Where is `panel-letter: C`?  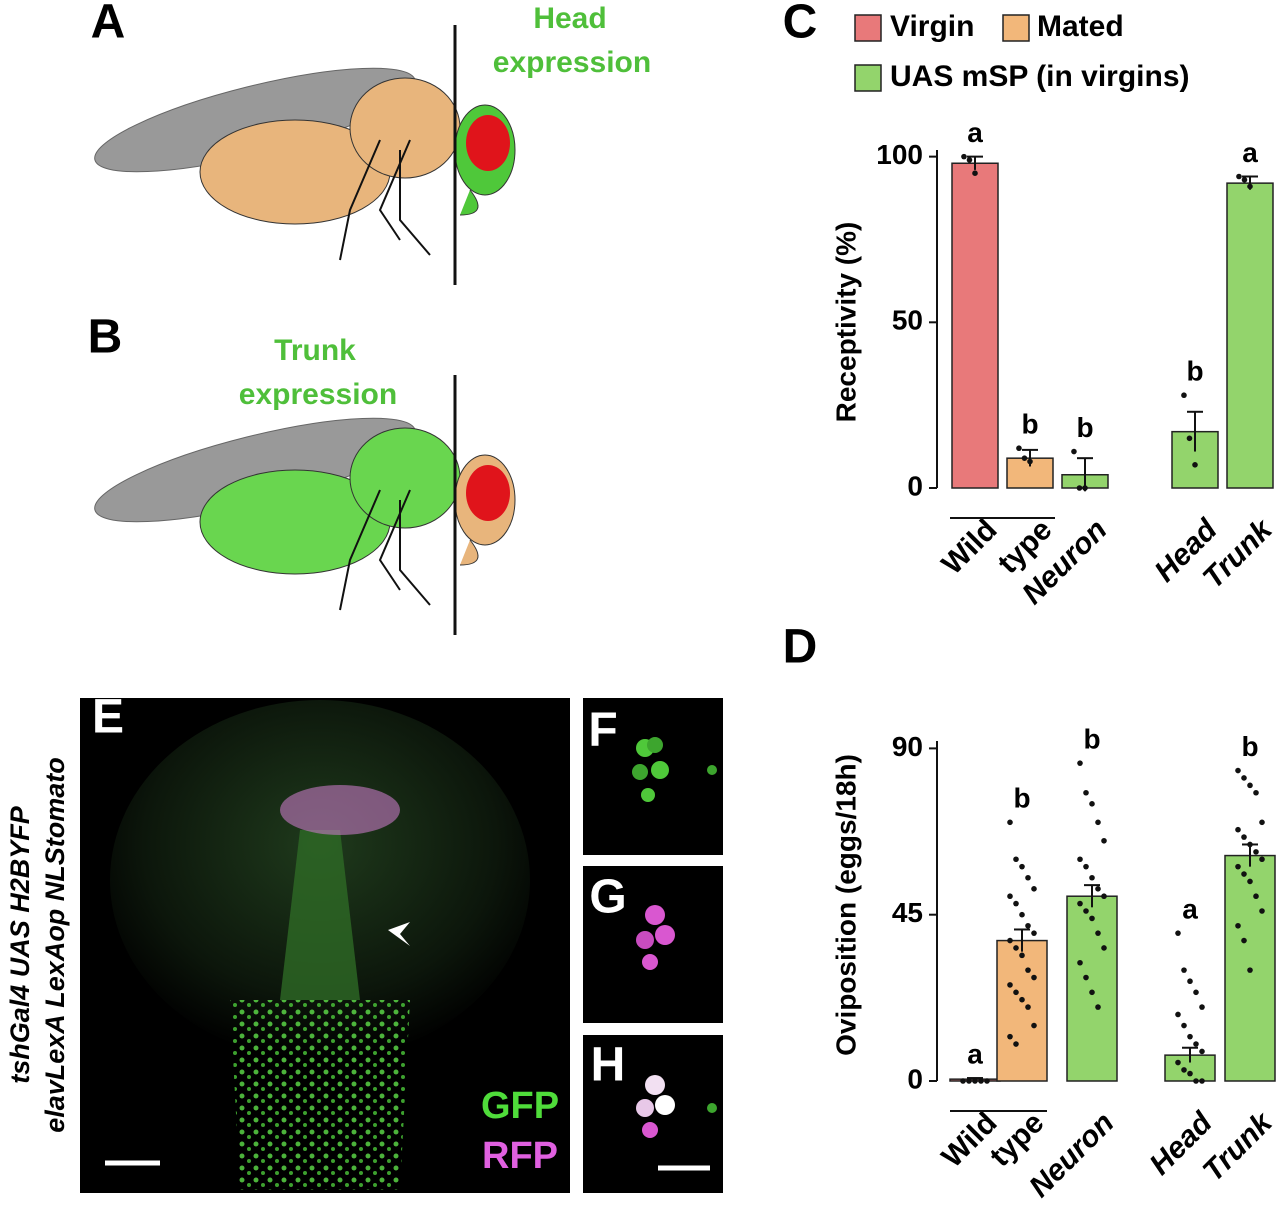
panel-letter: C is located at coordinates (800, 24).